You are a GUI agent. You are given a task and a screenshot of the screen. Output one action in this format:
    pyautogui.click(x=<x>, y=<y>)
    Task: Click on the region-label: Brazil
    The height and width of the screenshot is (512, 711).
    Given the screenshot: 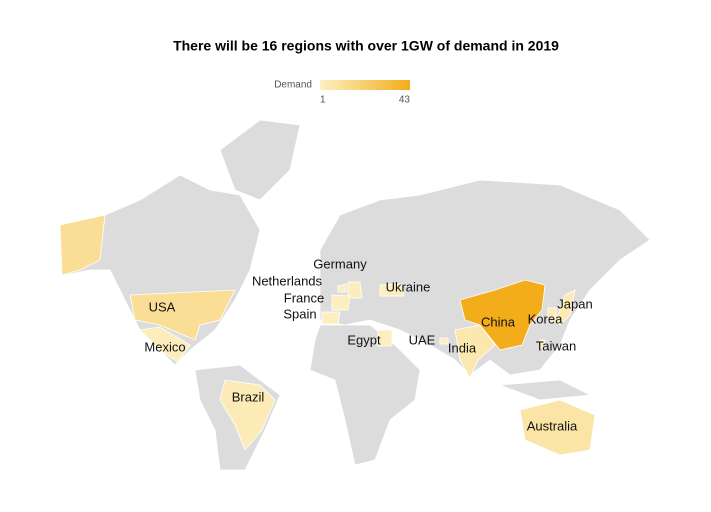 What is the action you would take?
    pyautogui.click(x=248, y=396)
    